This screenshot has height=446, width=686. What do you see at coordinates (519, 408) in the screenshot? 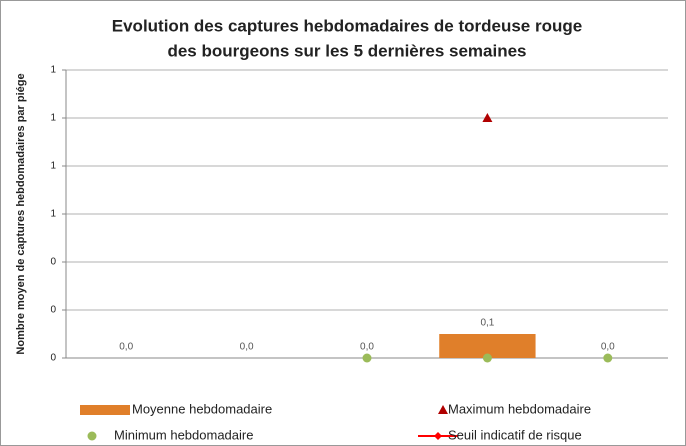
I see `legend-label: Maximum hebdomadaire` at bounding box center [519, 408].